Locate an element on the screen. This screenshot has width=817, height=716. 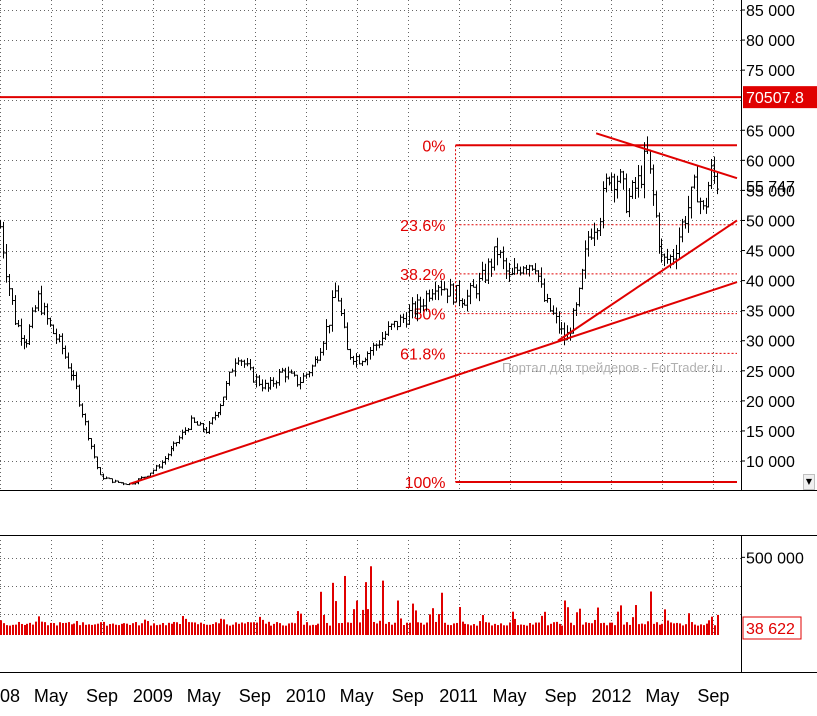
volume-last-badge is located at coordinates (772, 628).